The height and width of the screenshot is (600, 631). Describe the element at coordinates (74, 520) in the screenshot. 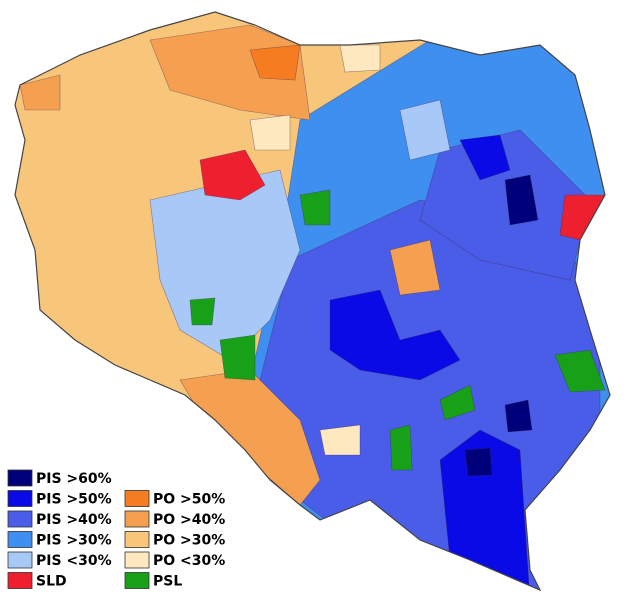

I see `legend-label: PIS >40%` at that location.